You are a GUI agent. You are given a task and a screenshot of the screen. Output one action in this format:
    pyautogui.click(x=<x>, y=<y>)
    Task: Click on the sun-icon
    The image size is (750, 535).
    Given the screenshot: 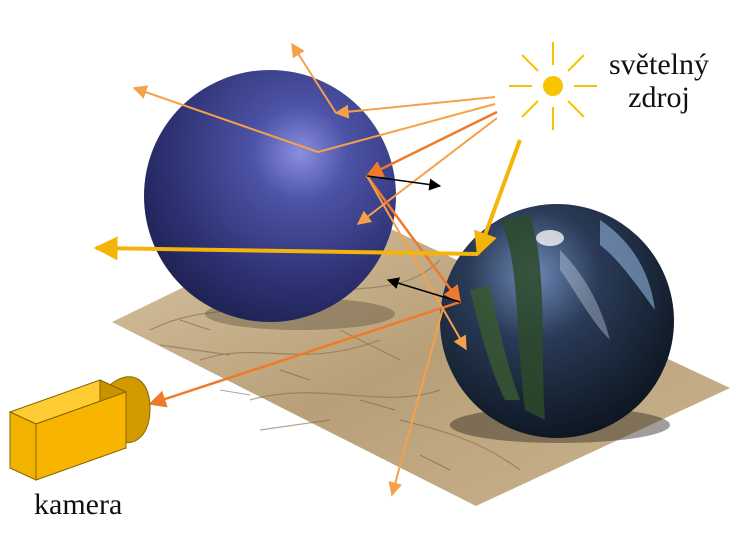 What is the action you would take?
    pyautogui.click(x=553, y=86)
    